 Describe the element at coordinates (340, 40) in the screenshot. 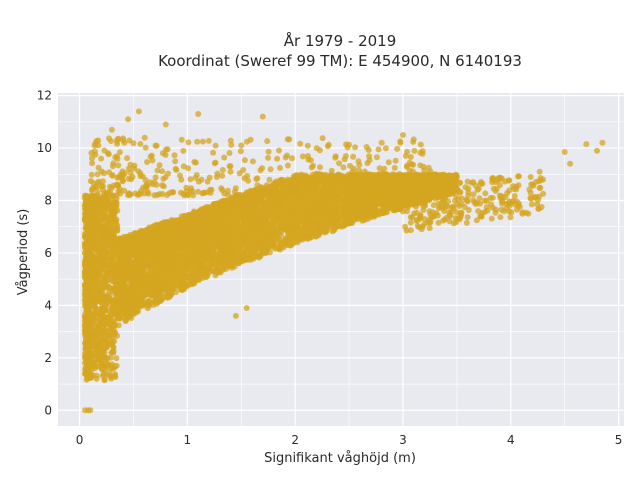

I see `chart-title: År 1979 - 2019` at that location.